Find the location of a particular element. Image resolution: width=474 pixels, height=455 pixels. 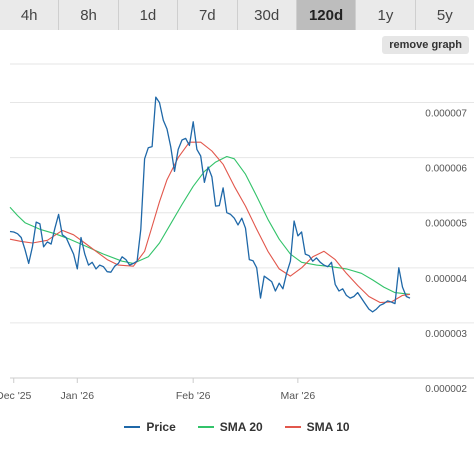

range-tab-4h: 4h is located at coordinates (30, 15).